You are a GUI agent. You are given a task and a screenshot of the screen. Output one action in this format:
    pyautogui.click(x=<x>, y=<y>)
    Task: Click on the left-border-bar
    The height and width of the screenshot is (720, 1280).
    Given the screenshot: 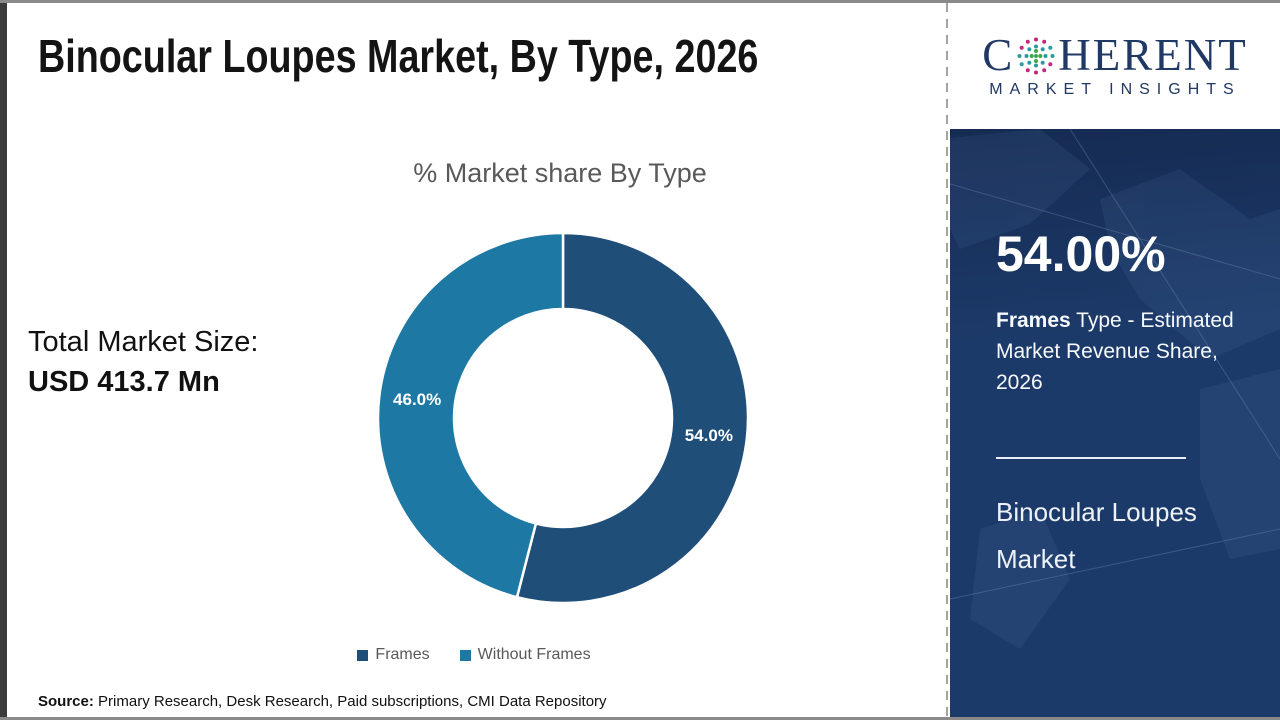 What is the action you would take?
    pyautogui.click(x=3, y=360)
    